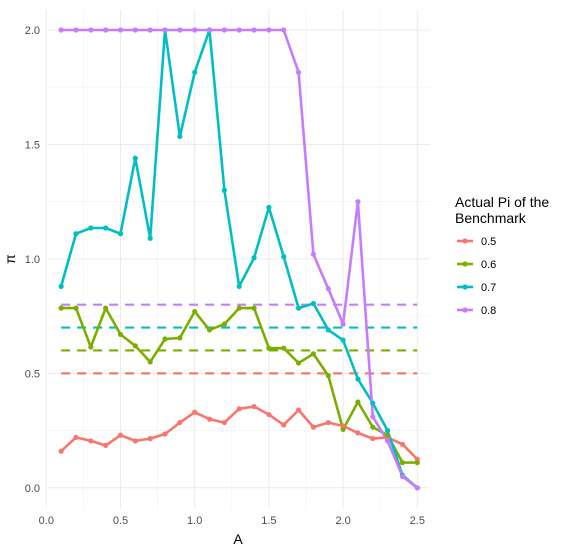 This screenshot has height=551, width=571. What do you see at coordinates (232, 521) in the screenshot?
I see `x-tick-labels: 0.0 0.5 1.0 1.5 2.0 2.5` at bounding box center [232, 521].